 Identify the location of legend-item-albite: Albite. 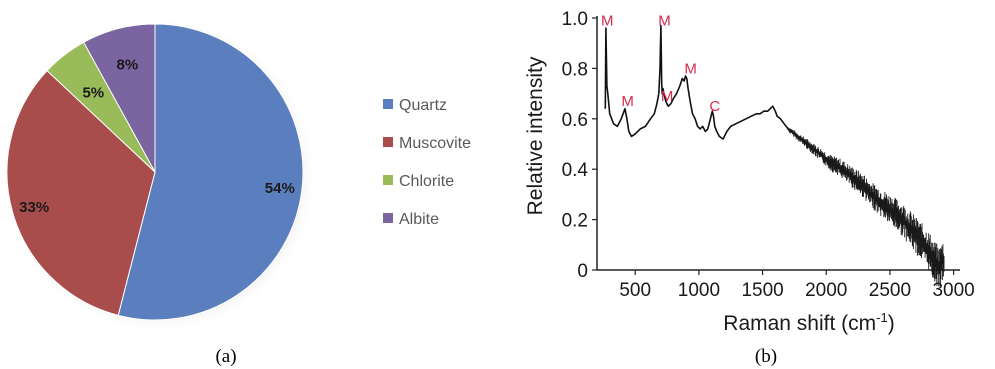
(411, 219).